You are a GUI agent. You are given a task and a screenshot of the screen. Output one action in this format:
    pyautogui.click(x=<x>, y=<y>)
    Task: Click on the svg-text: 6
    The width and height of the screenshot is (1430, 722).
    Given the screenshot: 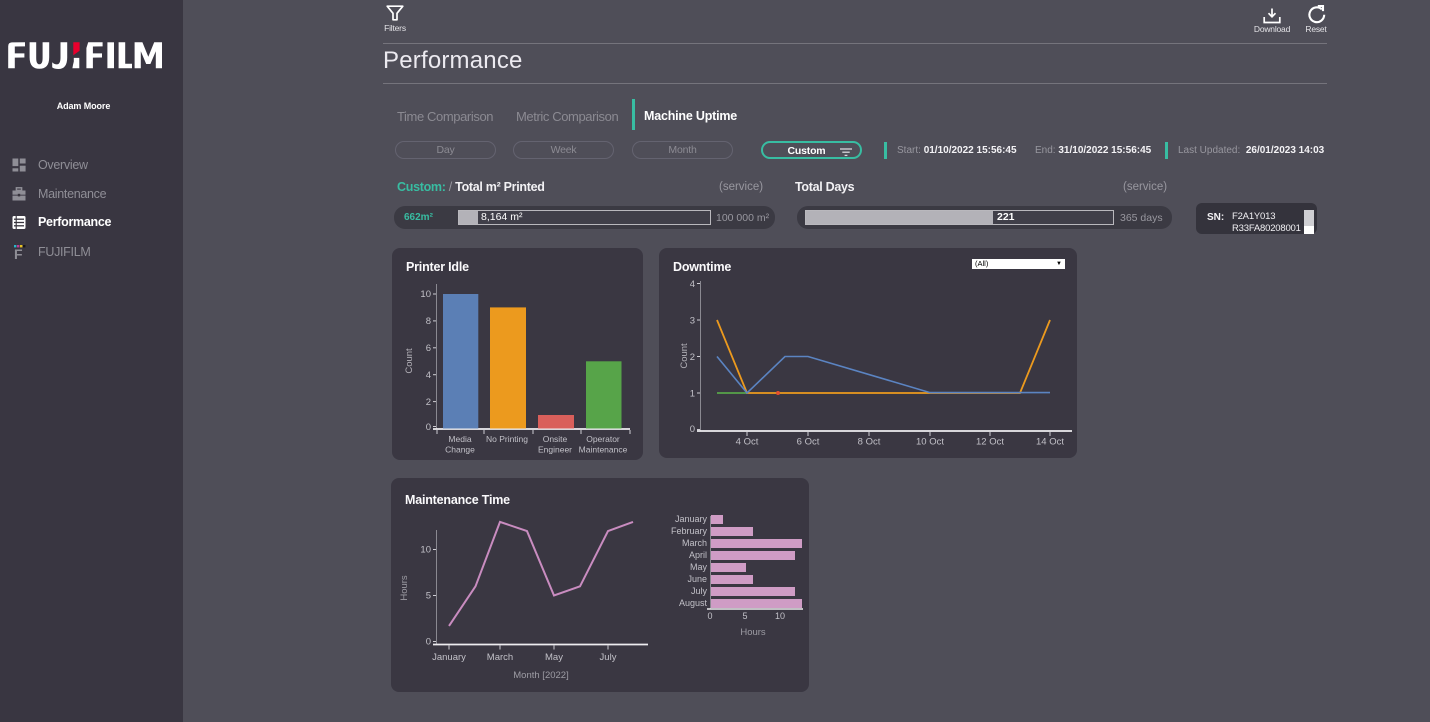 What is the action you would take?
    pyautogui.click(x=428, y=348)
    